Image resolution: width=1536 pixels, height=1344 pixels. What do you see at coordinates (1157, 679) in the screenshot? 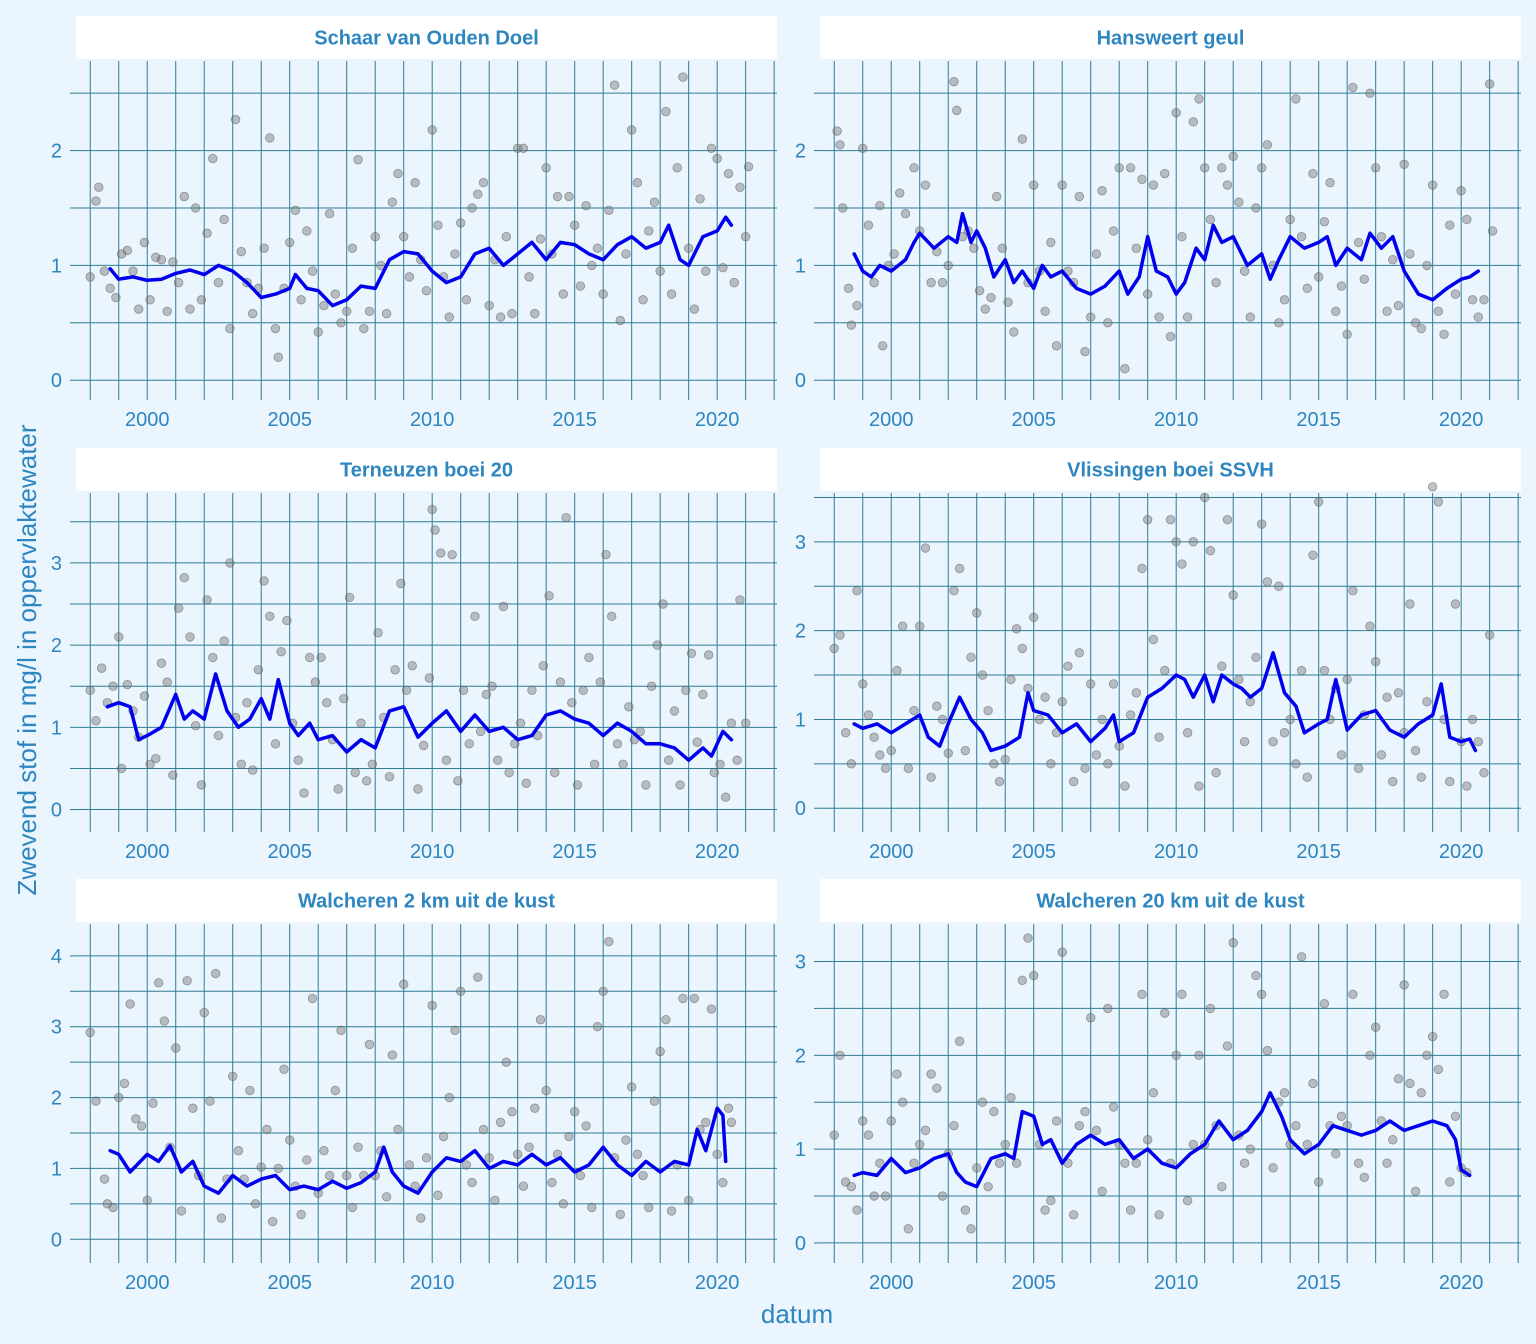
I see `axes: 2000 2005 2010 2015 2020 0 1 2 3` at bounding box center [1157, 679].